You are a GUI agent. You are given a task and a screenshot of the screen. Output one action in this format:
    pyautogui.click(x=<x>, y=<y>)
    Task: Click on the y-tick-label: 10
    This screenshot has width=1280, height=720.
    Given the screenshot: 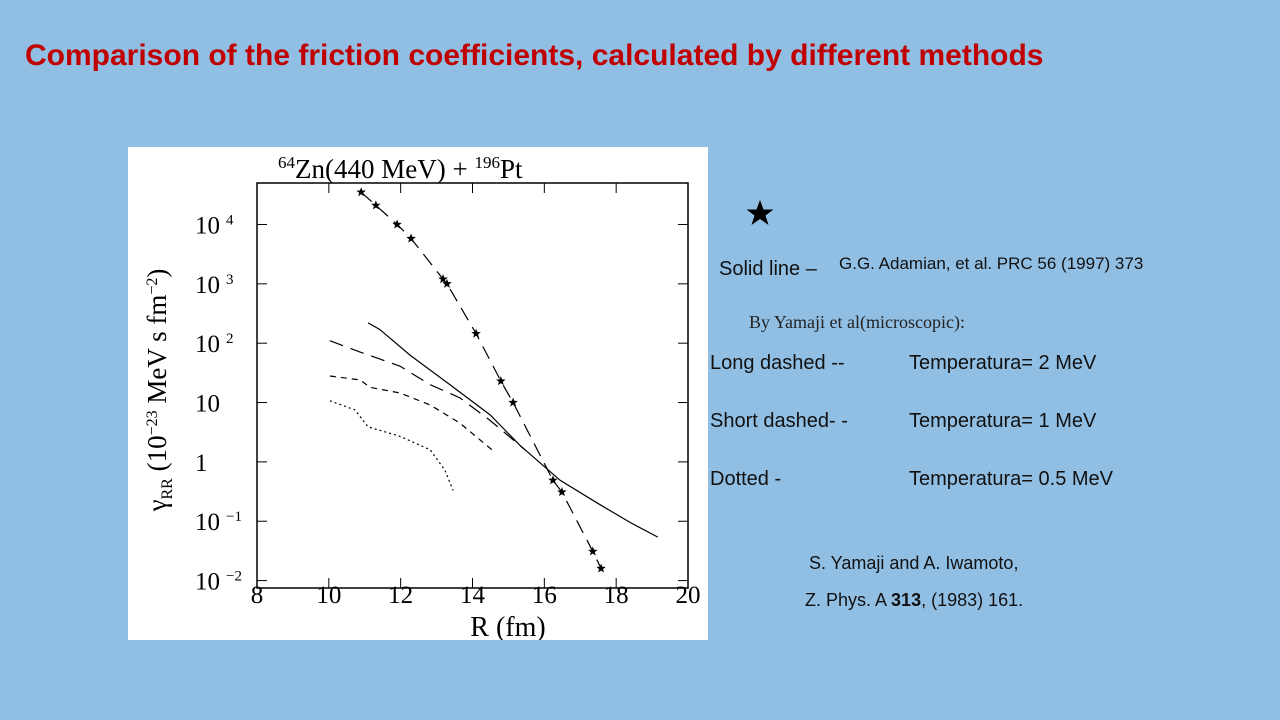 What is the action you would take?
    pyautogui.click(x=207, y=404)
    